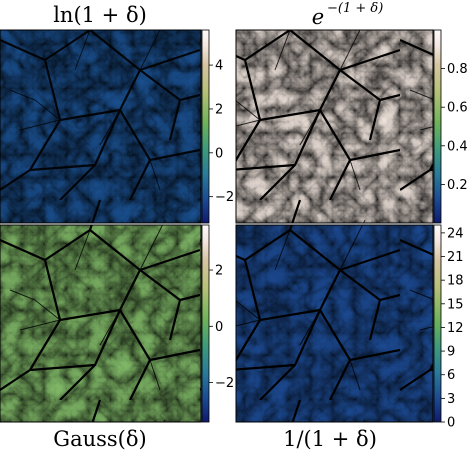  What do you see at coordinates (355, 8) in the screenshot?
I see `title-exp-exponent: −(1 + δ)` at bounding box center [355, 8].